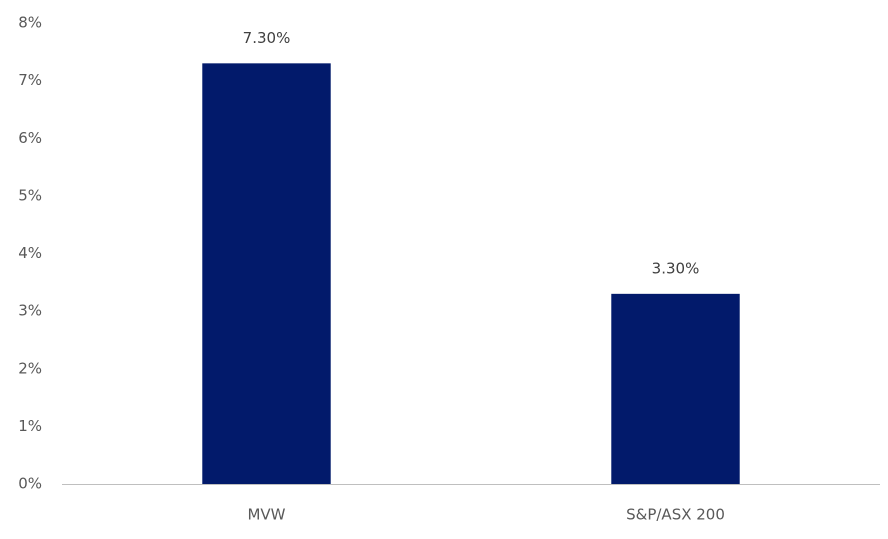 The width and height of the screenshot is (888, 539). I want to click on y-tick-label: 3%, so click(30, 311).